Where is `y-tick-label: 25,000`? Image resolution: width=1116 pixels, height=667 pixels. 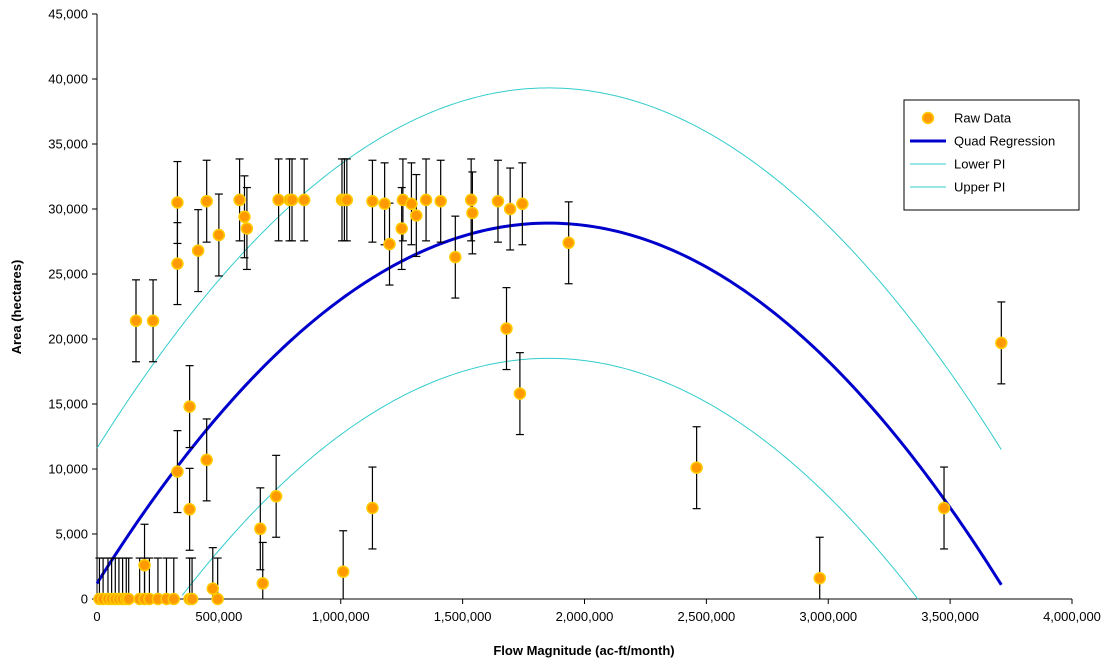 y-tick-label: 25,000 is located at coordinates (68, 274).